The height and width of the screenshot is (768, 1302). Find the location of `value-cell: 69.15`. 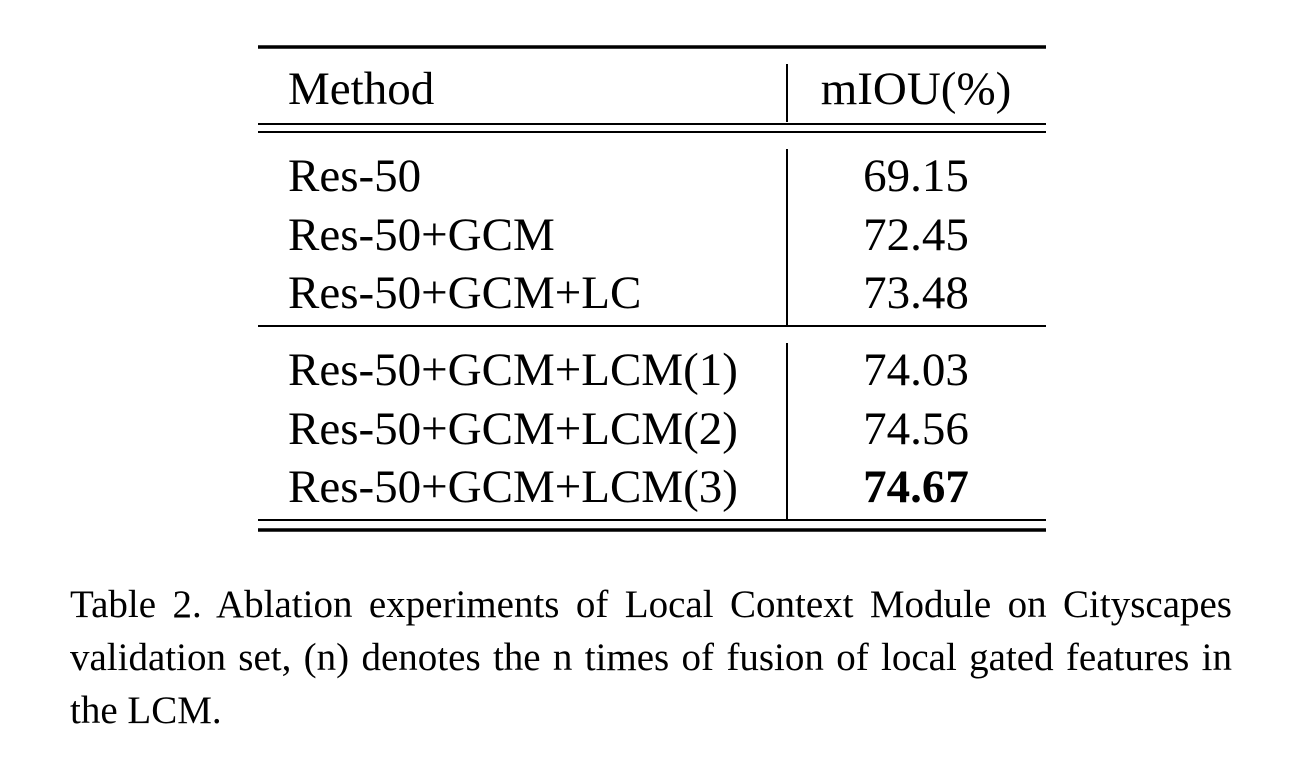

value-cell: 69.15 is located at coordinates (916, 176).